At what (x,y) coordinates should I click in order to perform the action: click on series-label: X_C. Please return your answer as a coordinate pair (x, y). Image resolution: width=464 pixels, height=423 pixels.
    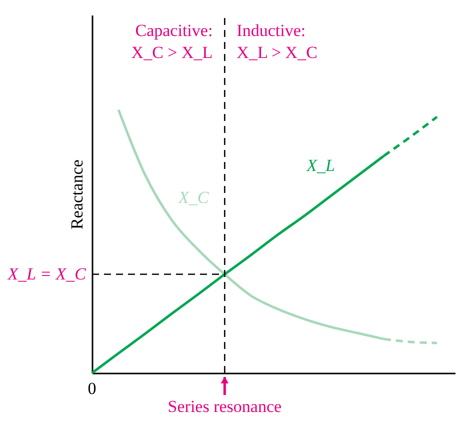
    Looking at the image, I should click on (193, 197).